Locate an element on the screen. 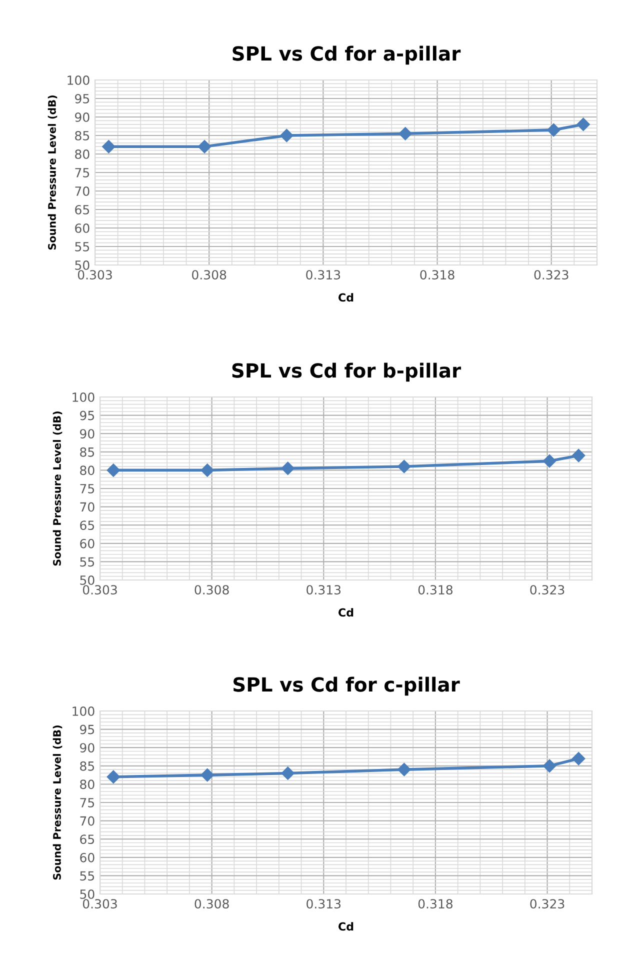  chart-title: SPL vs Cd for b-pillar is located at coordinates (347, 372).